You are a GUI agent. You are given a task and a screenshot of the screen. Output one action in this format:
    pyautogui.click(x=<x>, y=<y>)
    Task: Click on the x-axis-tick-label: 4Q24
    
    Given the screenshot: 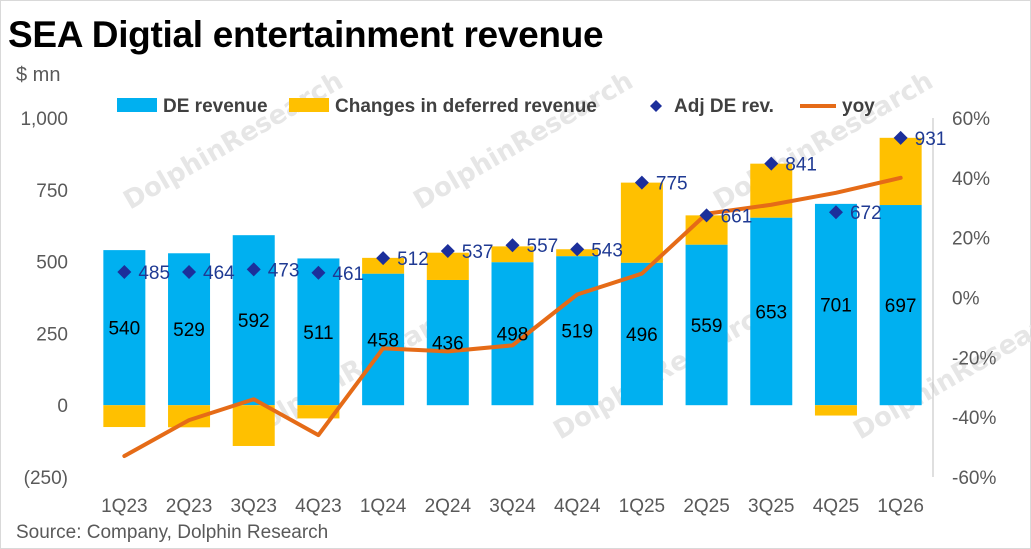 What is the action you would take?
    pyautogui.click(x=577, y=506)
    